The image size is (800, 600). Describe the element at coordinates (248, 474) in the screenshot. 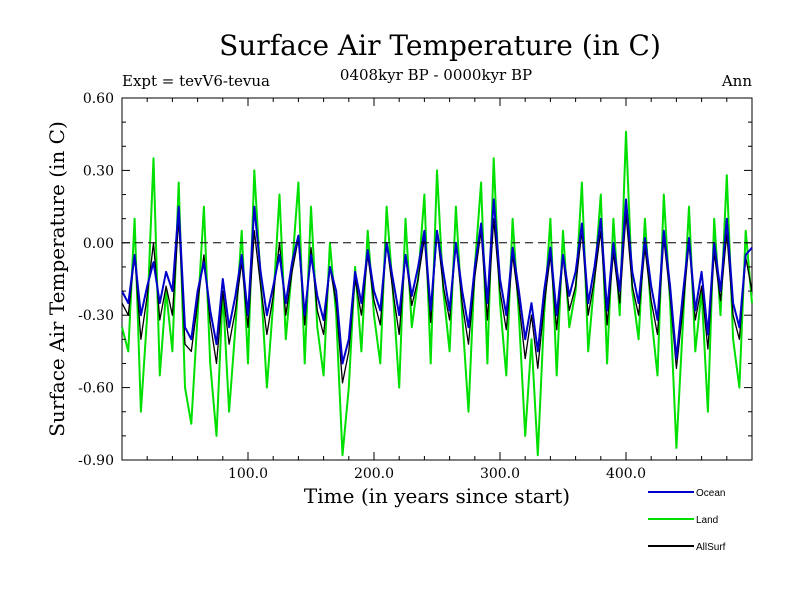

I see `x-tick-label: 100.0` at that location.